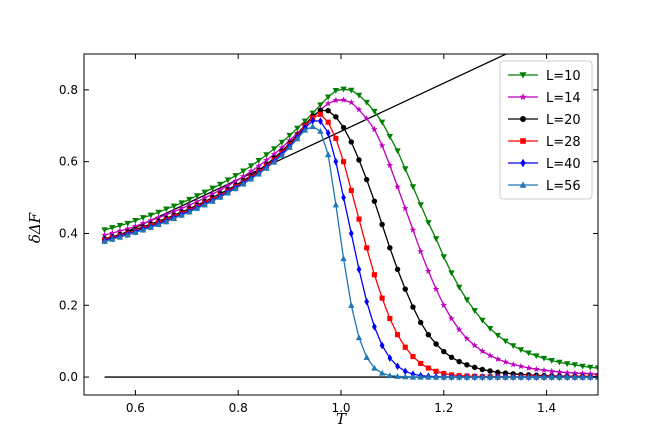 The height and width of the screenshot is (443, 664). I want to click on legend-label: L=20, so click(563, 120).